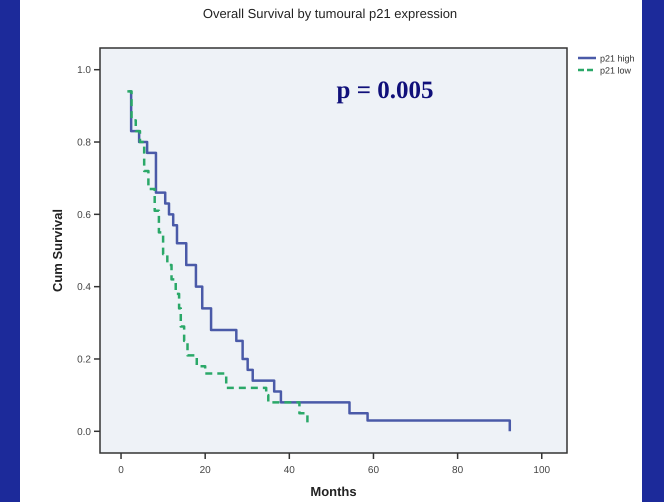 The image size is (664, 502). I want to click on x-tick-label: 100, so click(542, 470).